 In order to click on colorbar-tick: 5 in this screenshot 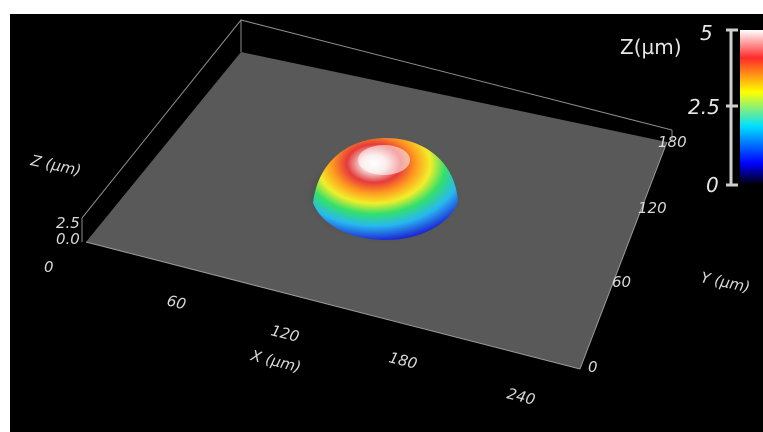, I will do `click(706, 33)`.